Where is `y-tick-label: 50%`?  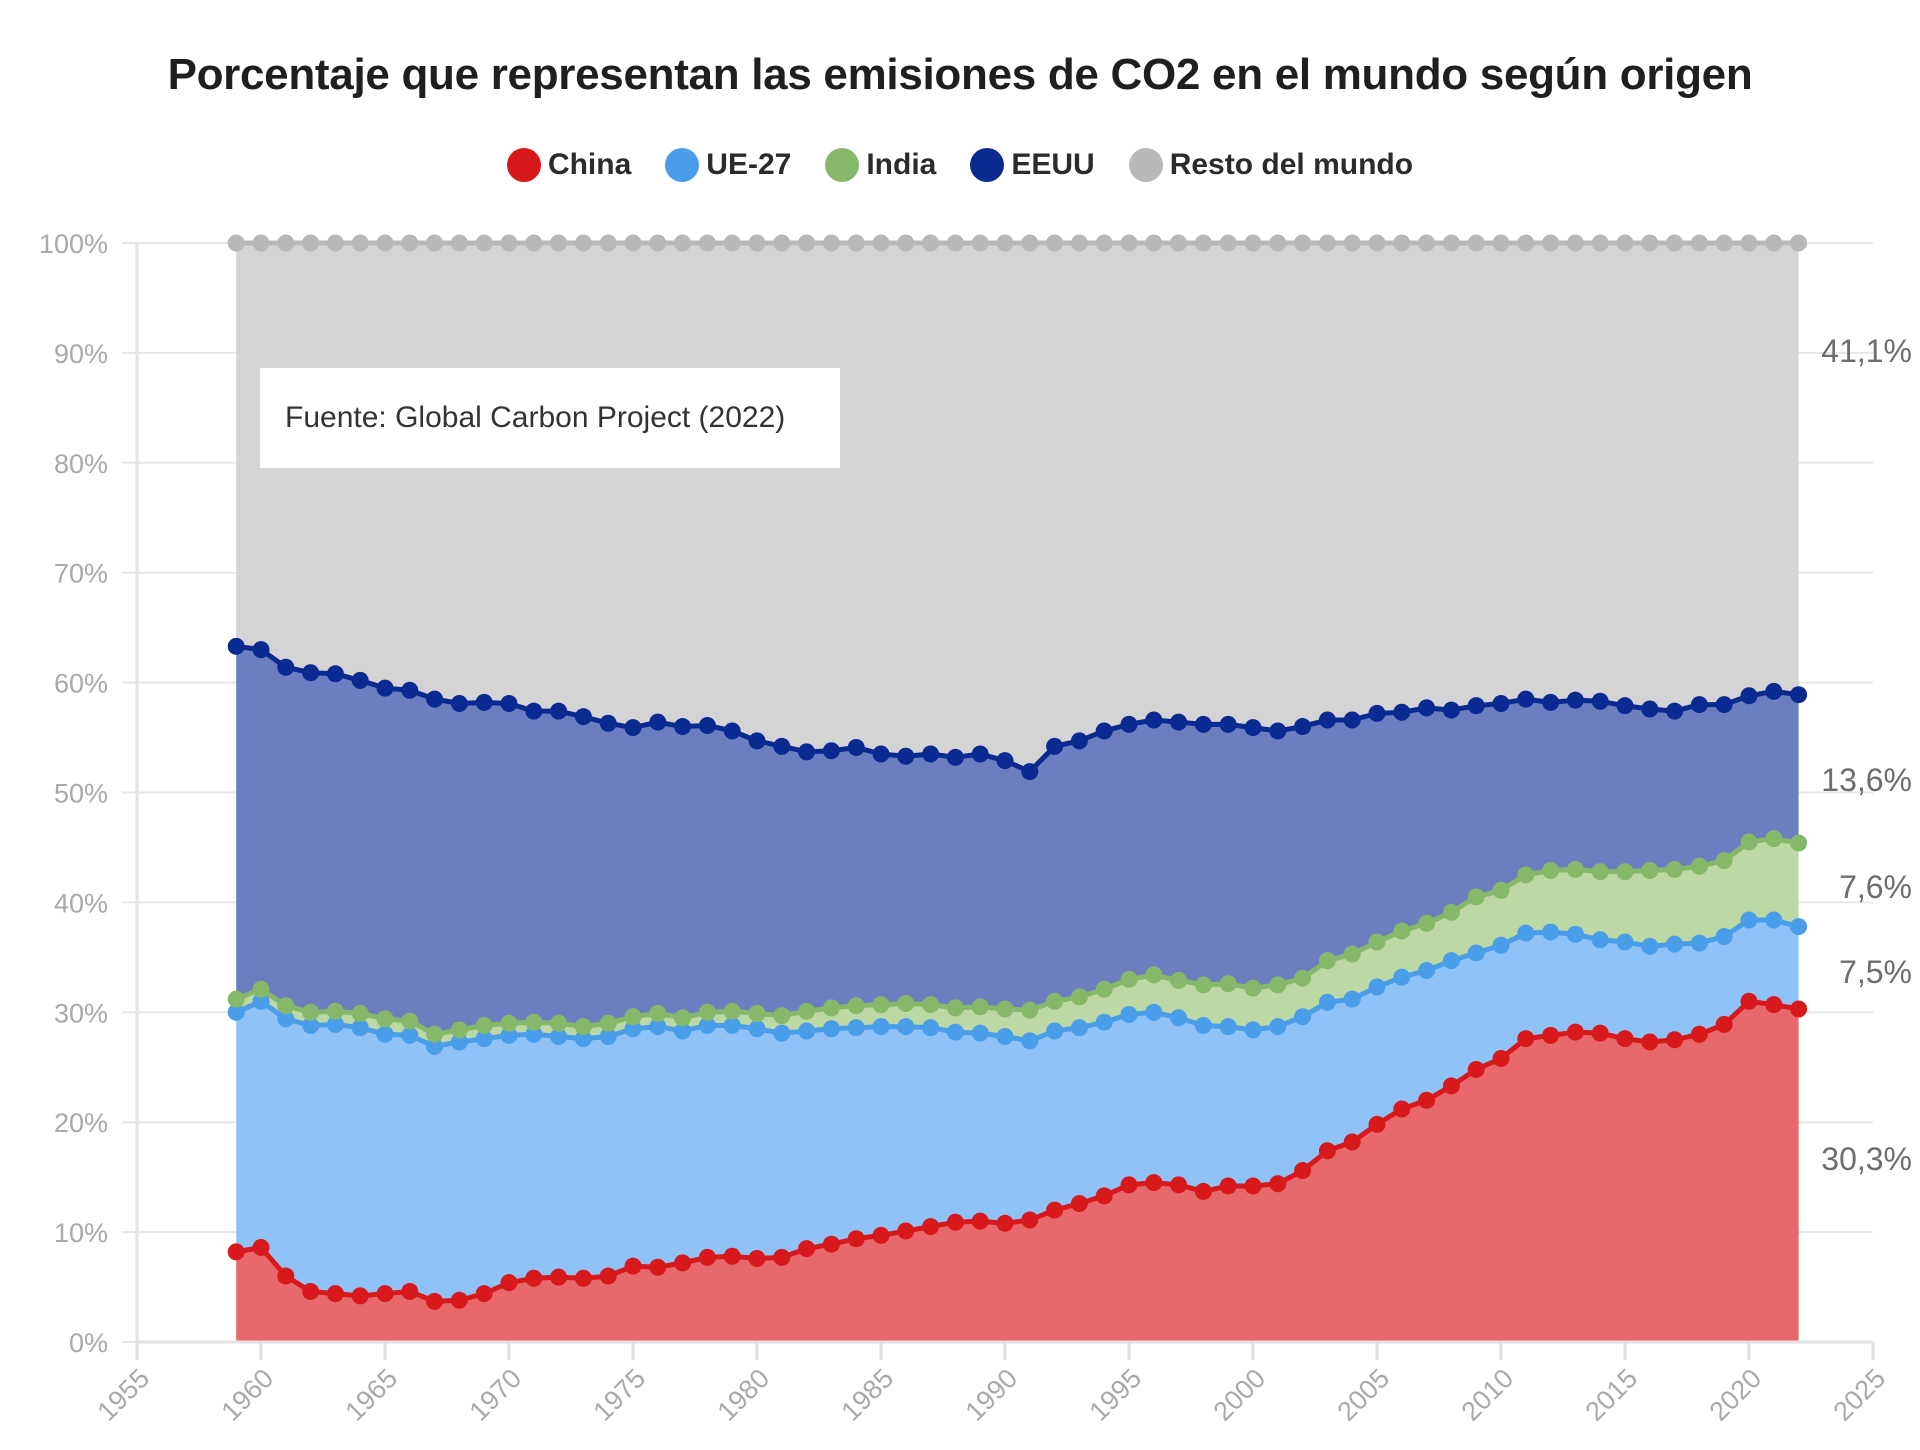 y-tick-label: 50% is located at coordinates (81, 794).